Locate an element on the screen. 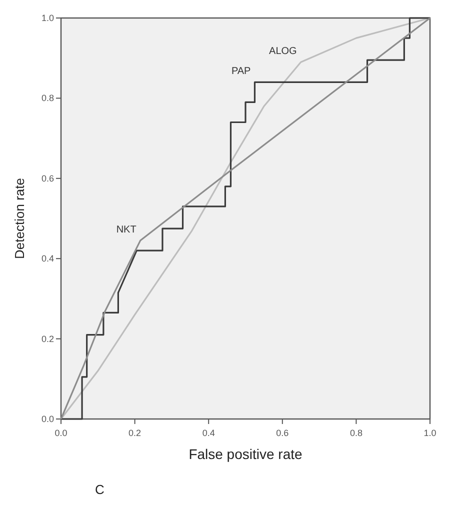  x-tick-label: 0.2 is located at coordinates (135, 433).